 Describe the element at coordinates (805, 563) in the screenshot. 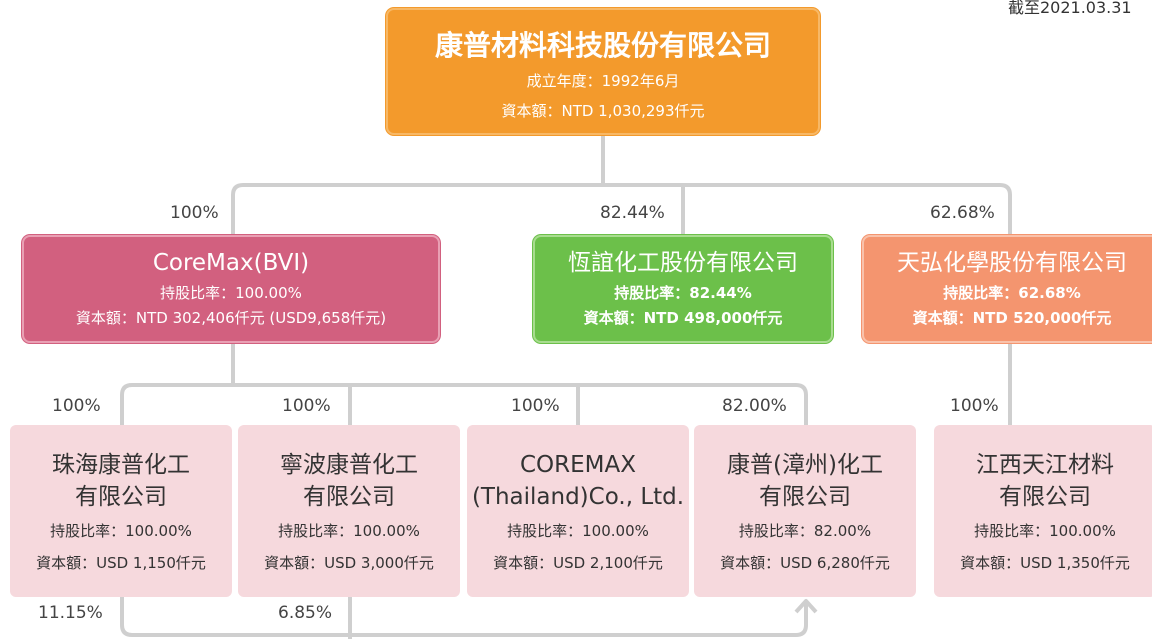

I see `node-line: 資本額：USD 6,280仟元` at that location.